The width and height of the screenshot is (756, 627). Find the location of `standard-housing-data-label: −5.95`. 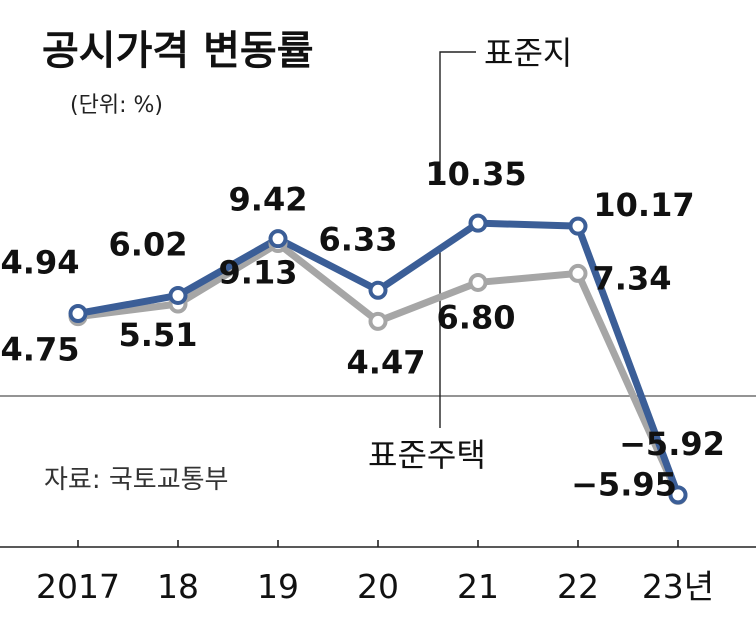

standard-housing-data-label: −5.95 is located at coordinates (624, 484).